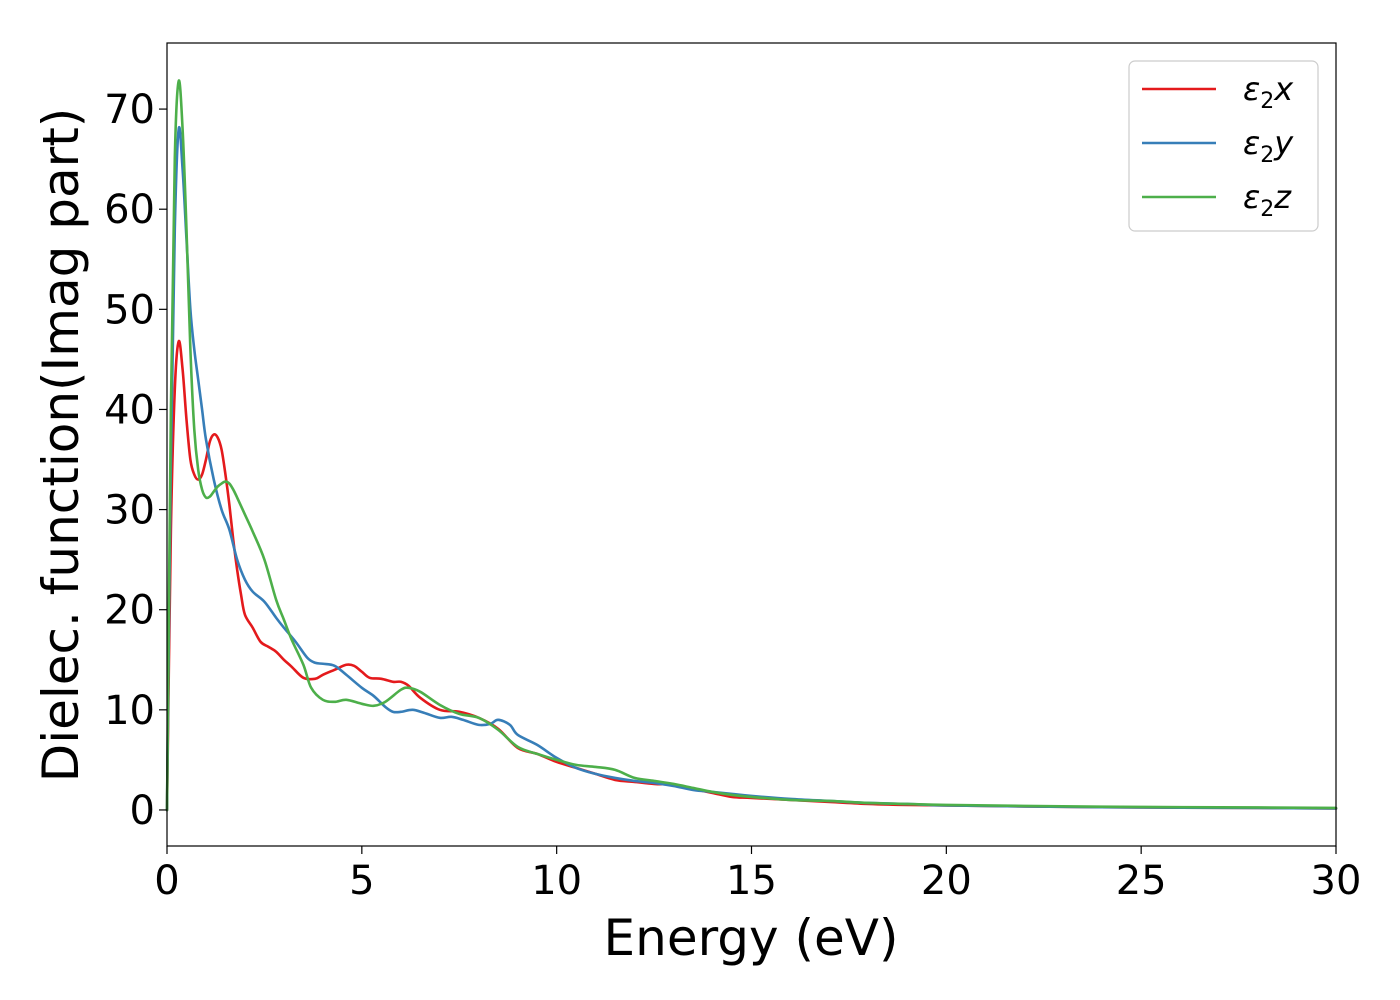 The width and height of the screenshot is (1400, 1000). What do you see at coordinates (1268, 146) in the screenshot?
I see `legend-label-y: ε2y` at bounding box center [1268, 146].